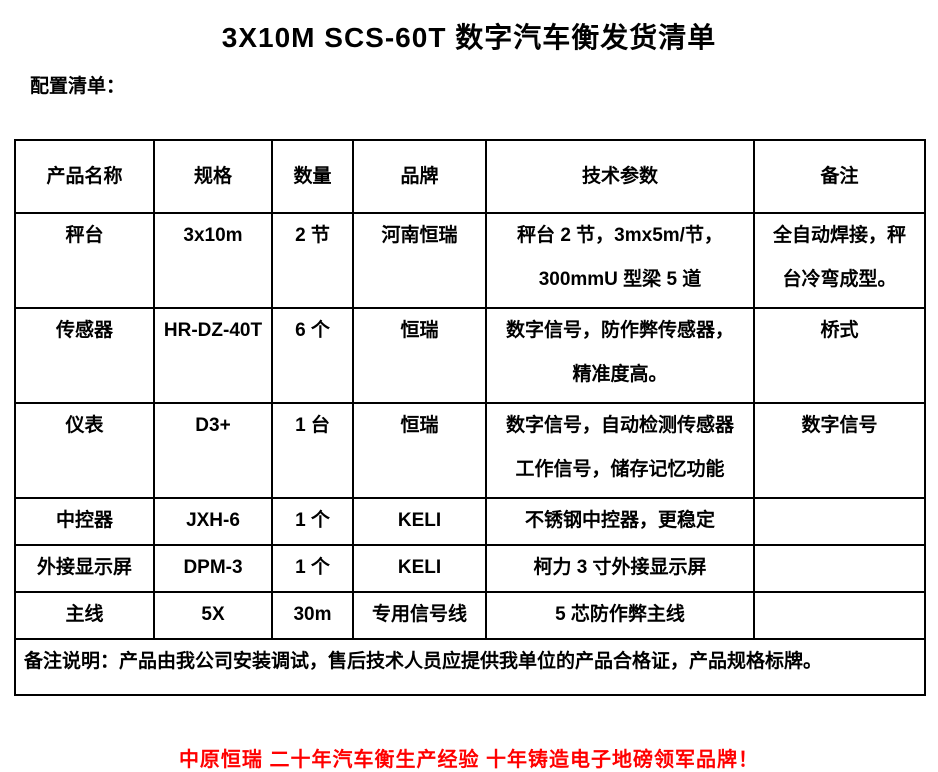  What do you see at coordinates (419, 260) in the screenshot?
I see `cell-brand: 河南恒瑞` at bounding box center [419, 260].